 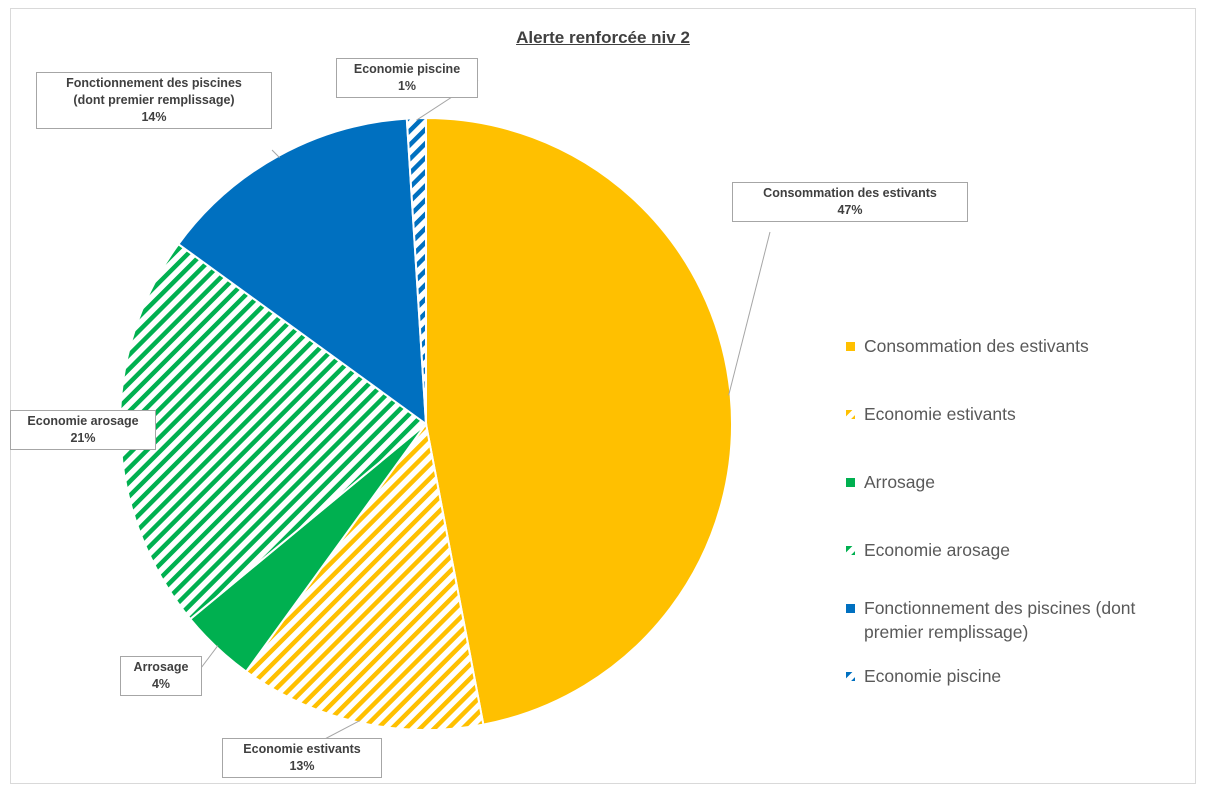 I want to click on legend-label: Consommation des estivants, so click(x=976, y=346).